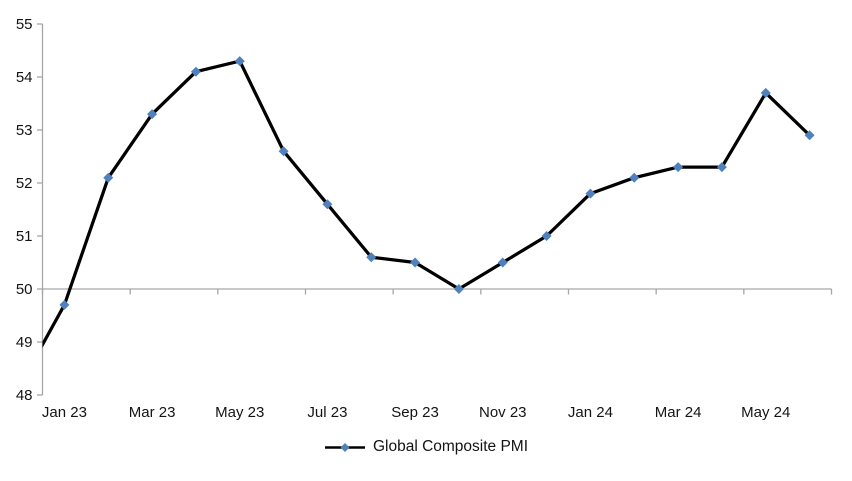 The height and width of the screenshot is (481, 852). I want to click on x-axis-tick-label: Mar 23, so click(152, 412).